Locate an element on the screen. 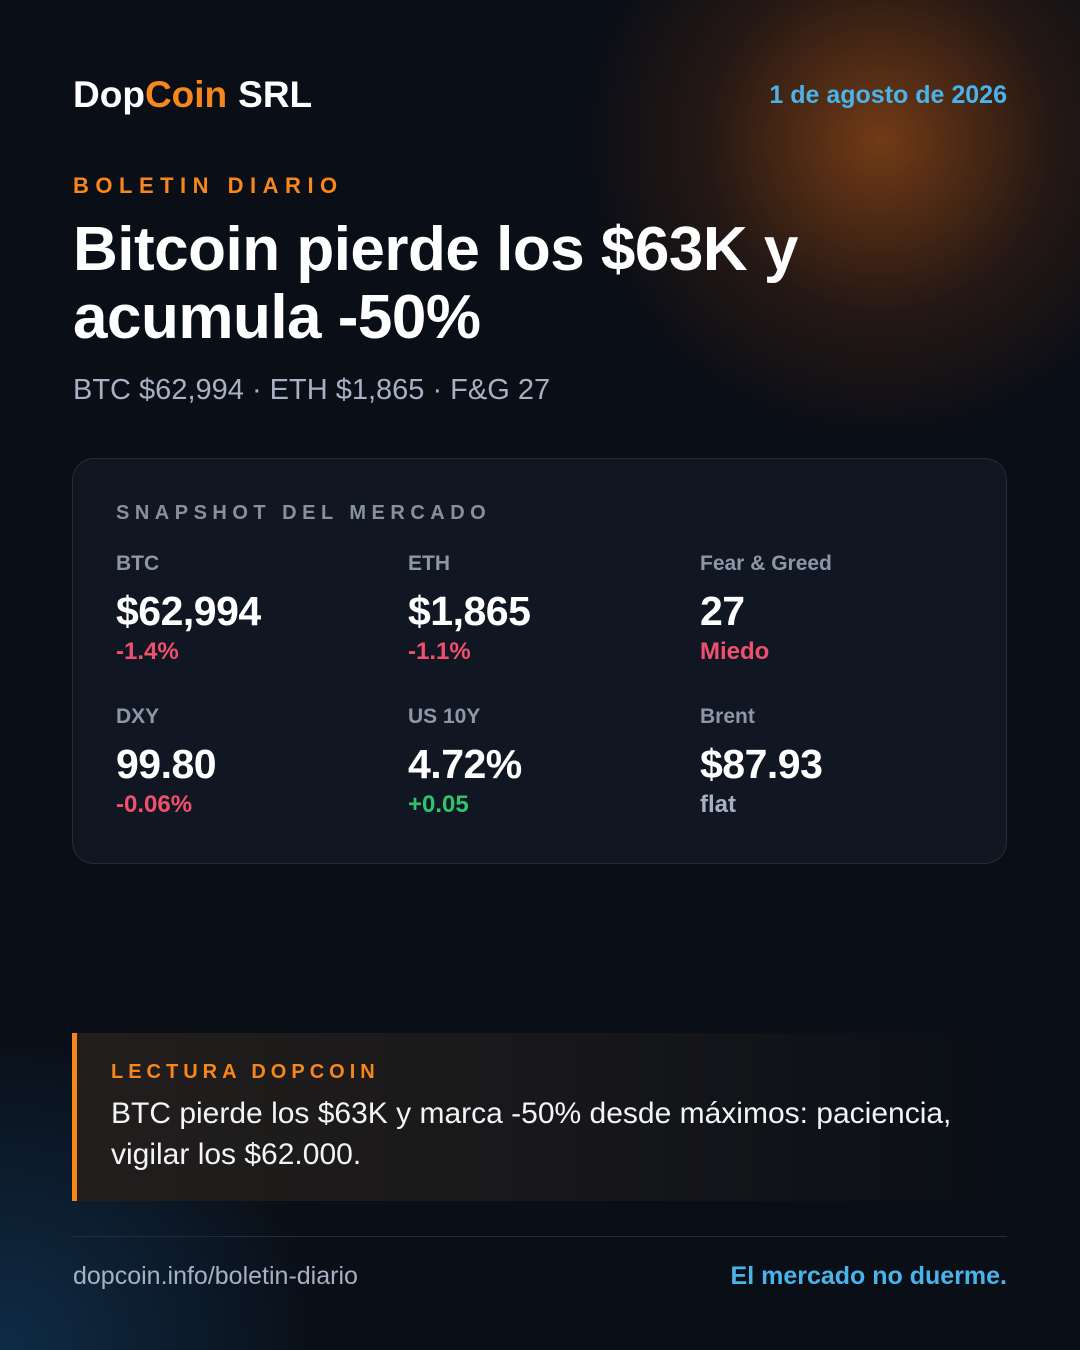 This screenshot has width=1080, height=1350. metric-label: Brent is located at coordinates (727, 716).